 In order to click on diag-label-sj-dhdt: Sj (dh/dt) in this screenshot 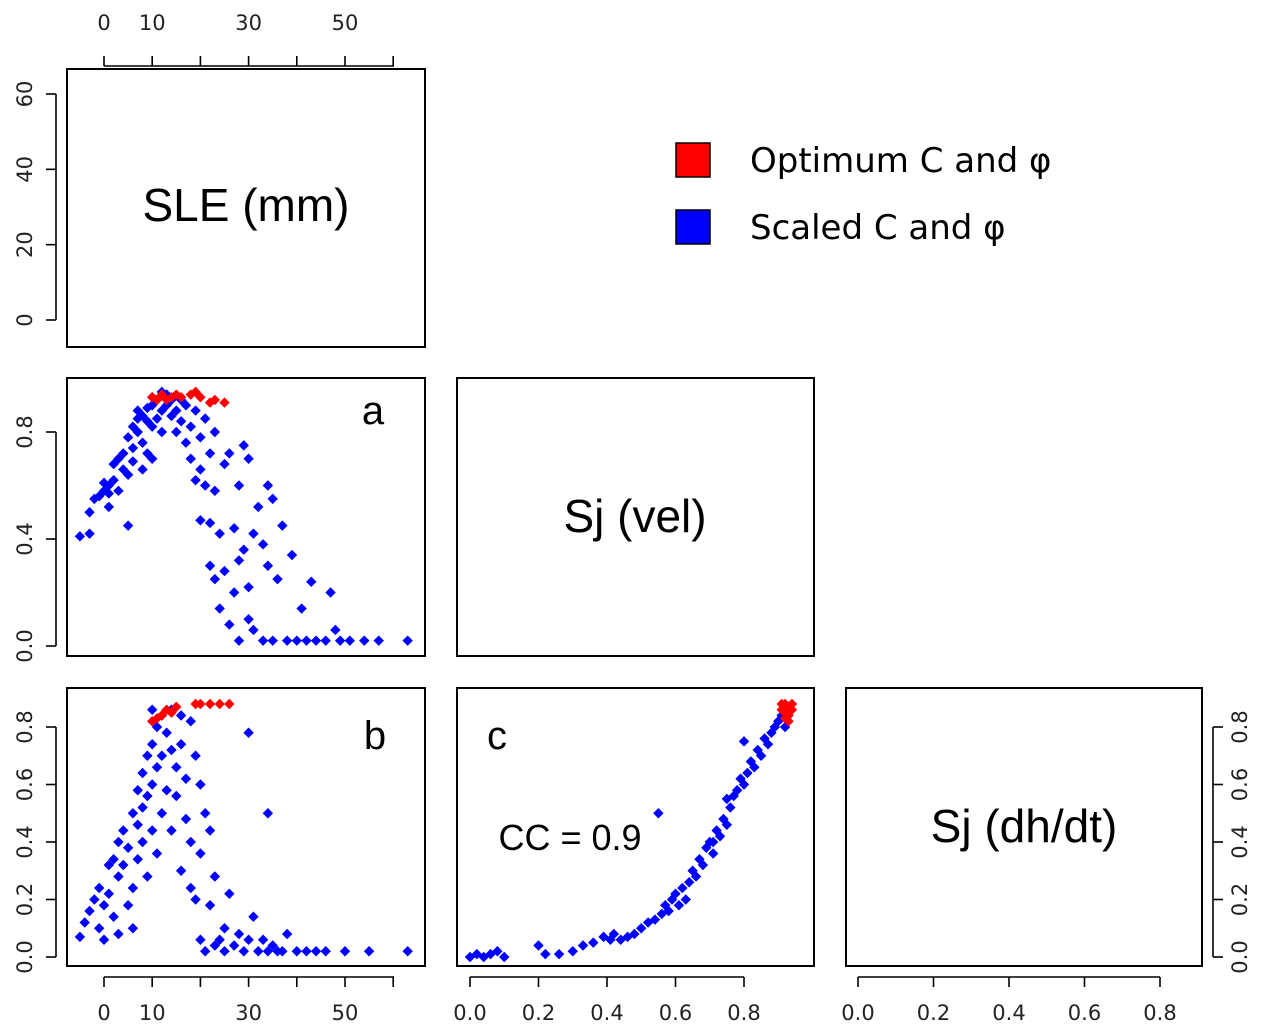, I will do `click(1024, 826)`.